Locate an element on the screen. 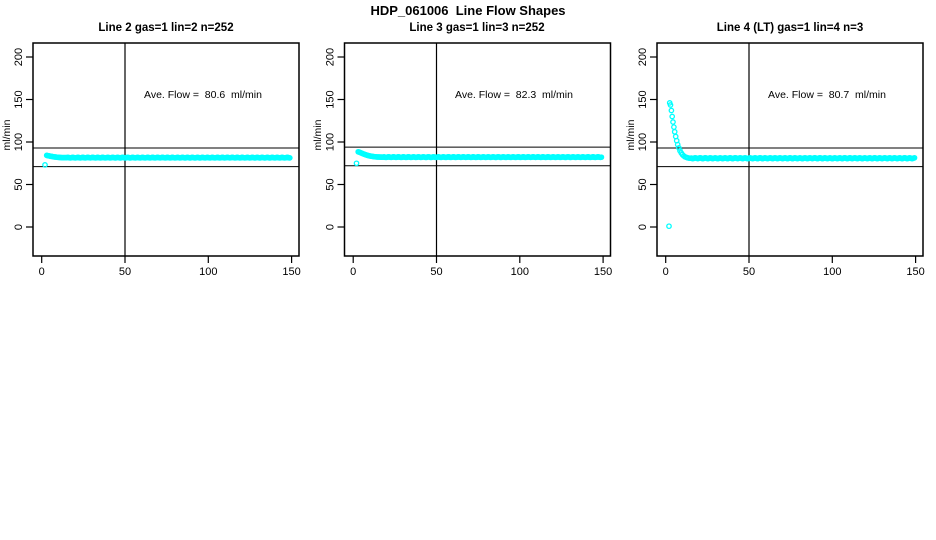  panel-2-title: Line 3 gas=1 lin=3 n=252 is located at coordinates (477, 28).